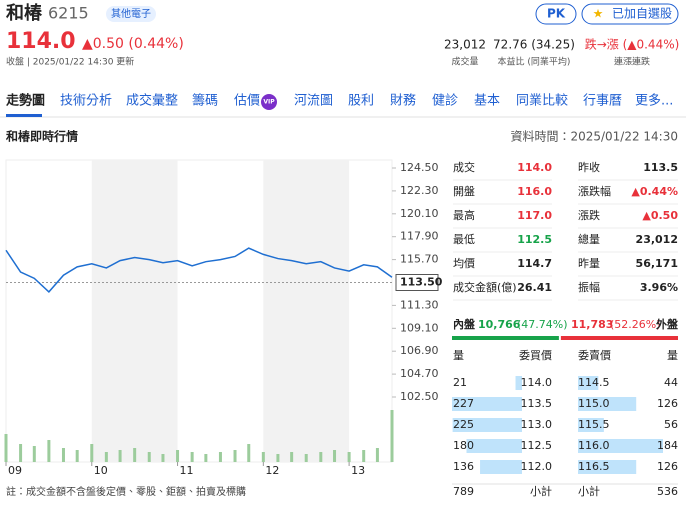  I want to click on bid-total: 789, so click(463, 491).